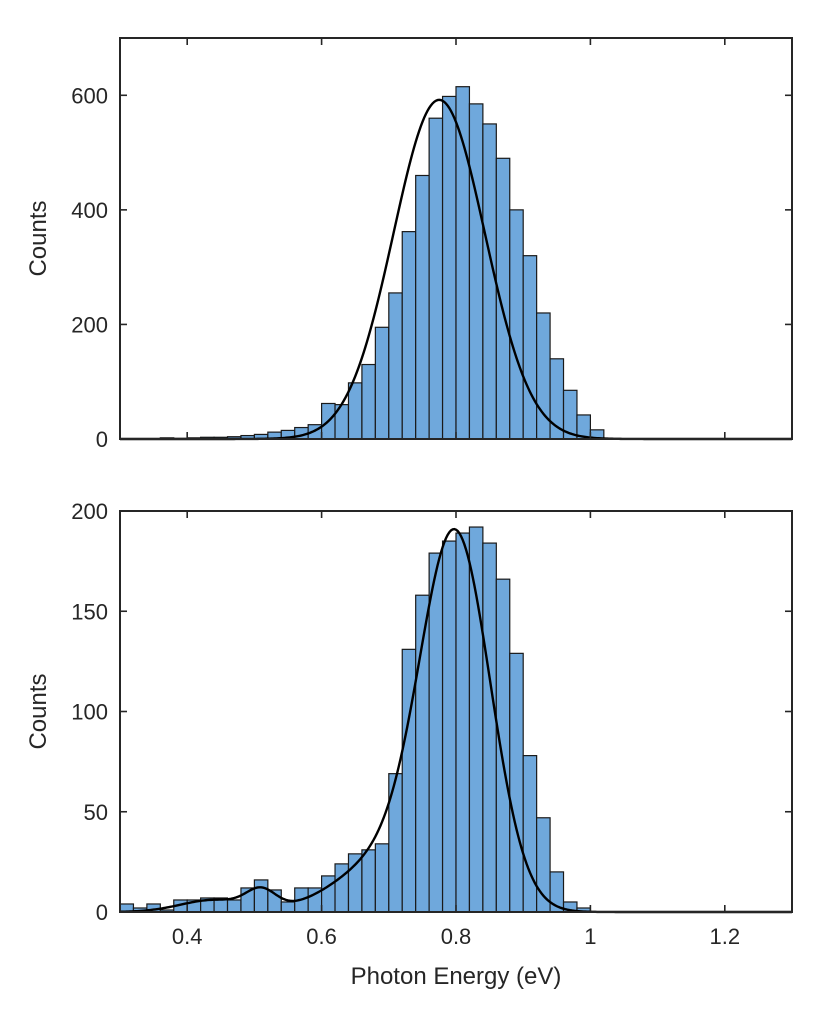 The image size is (831, 1014). What do you see at coordinates (456, 976) in the screenshot?
I see `x-axis-label: Photon Energy (eV)` at bounding box center [456, 976].